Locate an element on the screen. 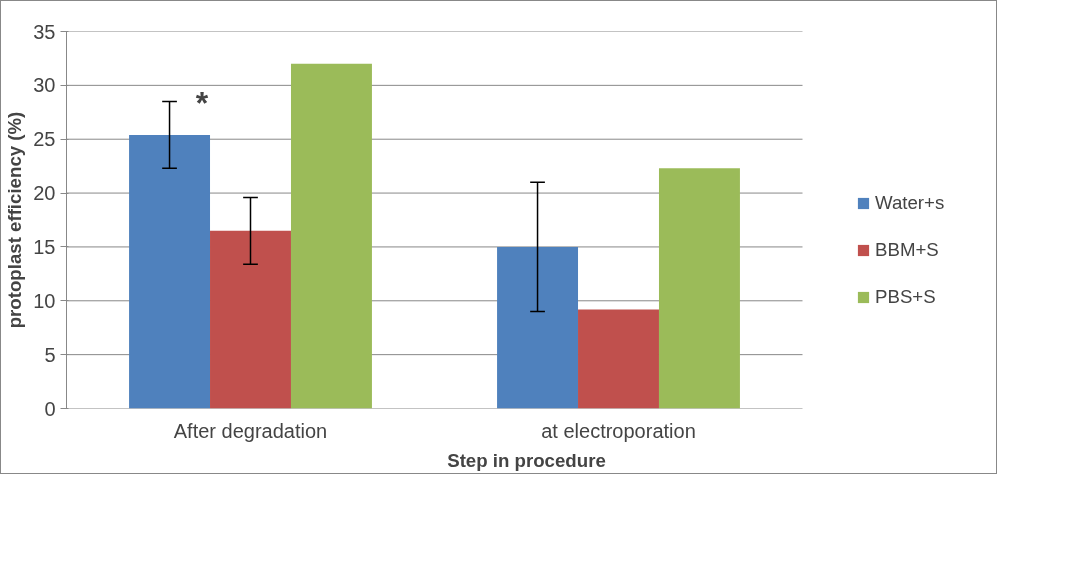  x-tick-label: at electroporation is located at coordinates (618, 430).